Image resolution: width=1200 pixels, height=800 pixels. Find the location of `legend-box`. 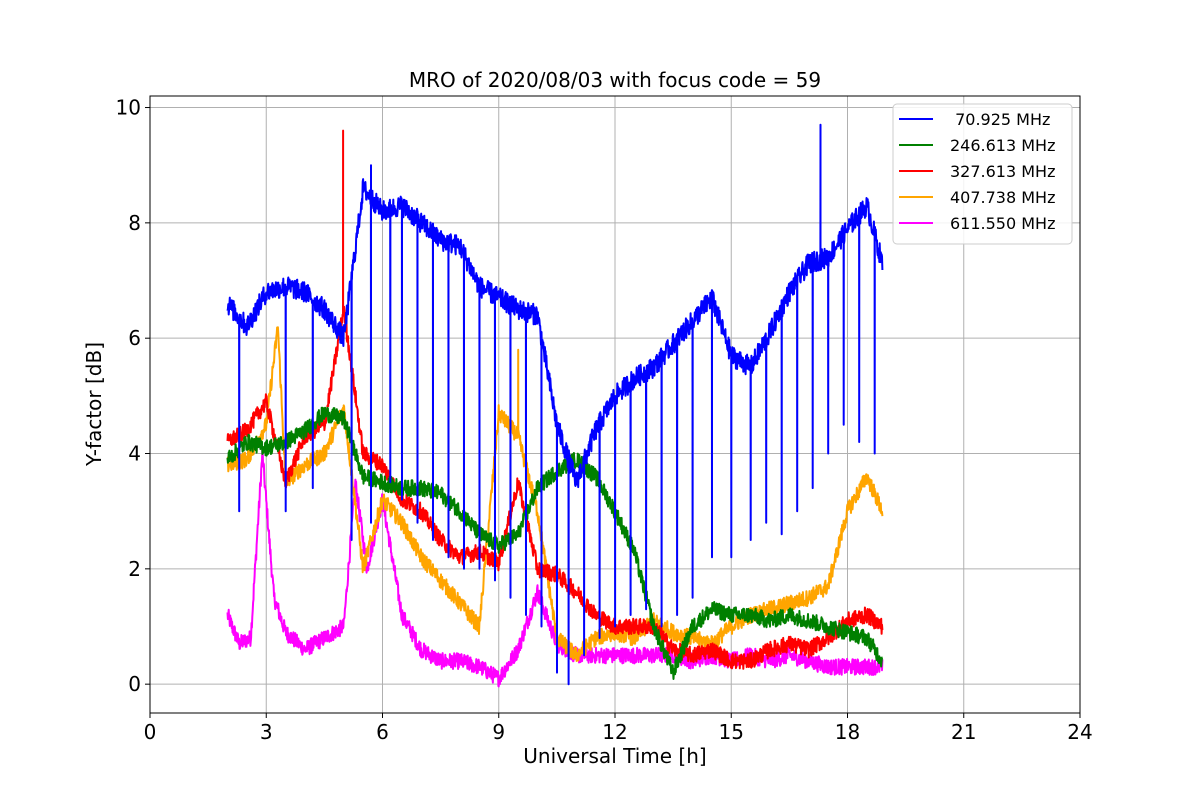

legend-box is located at coordinates (982, 174).